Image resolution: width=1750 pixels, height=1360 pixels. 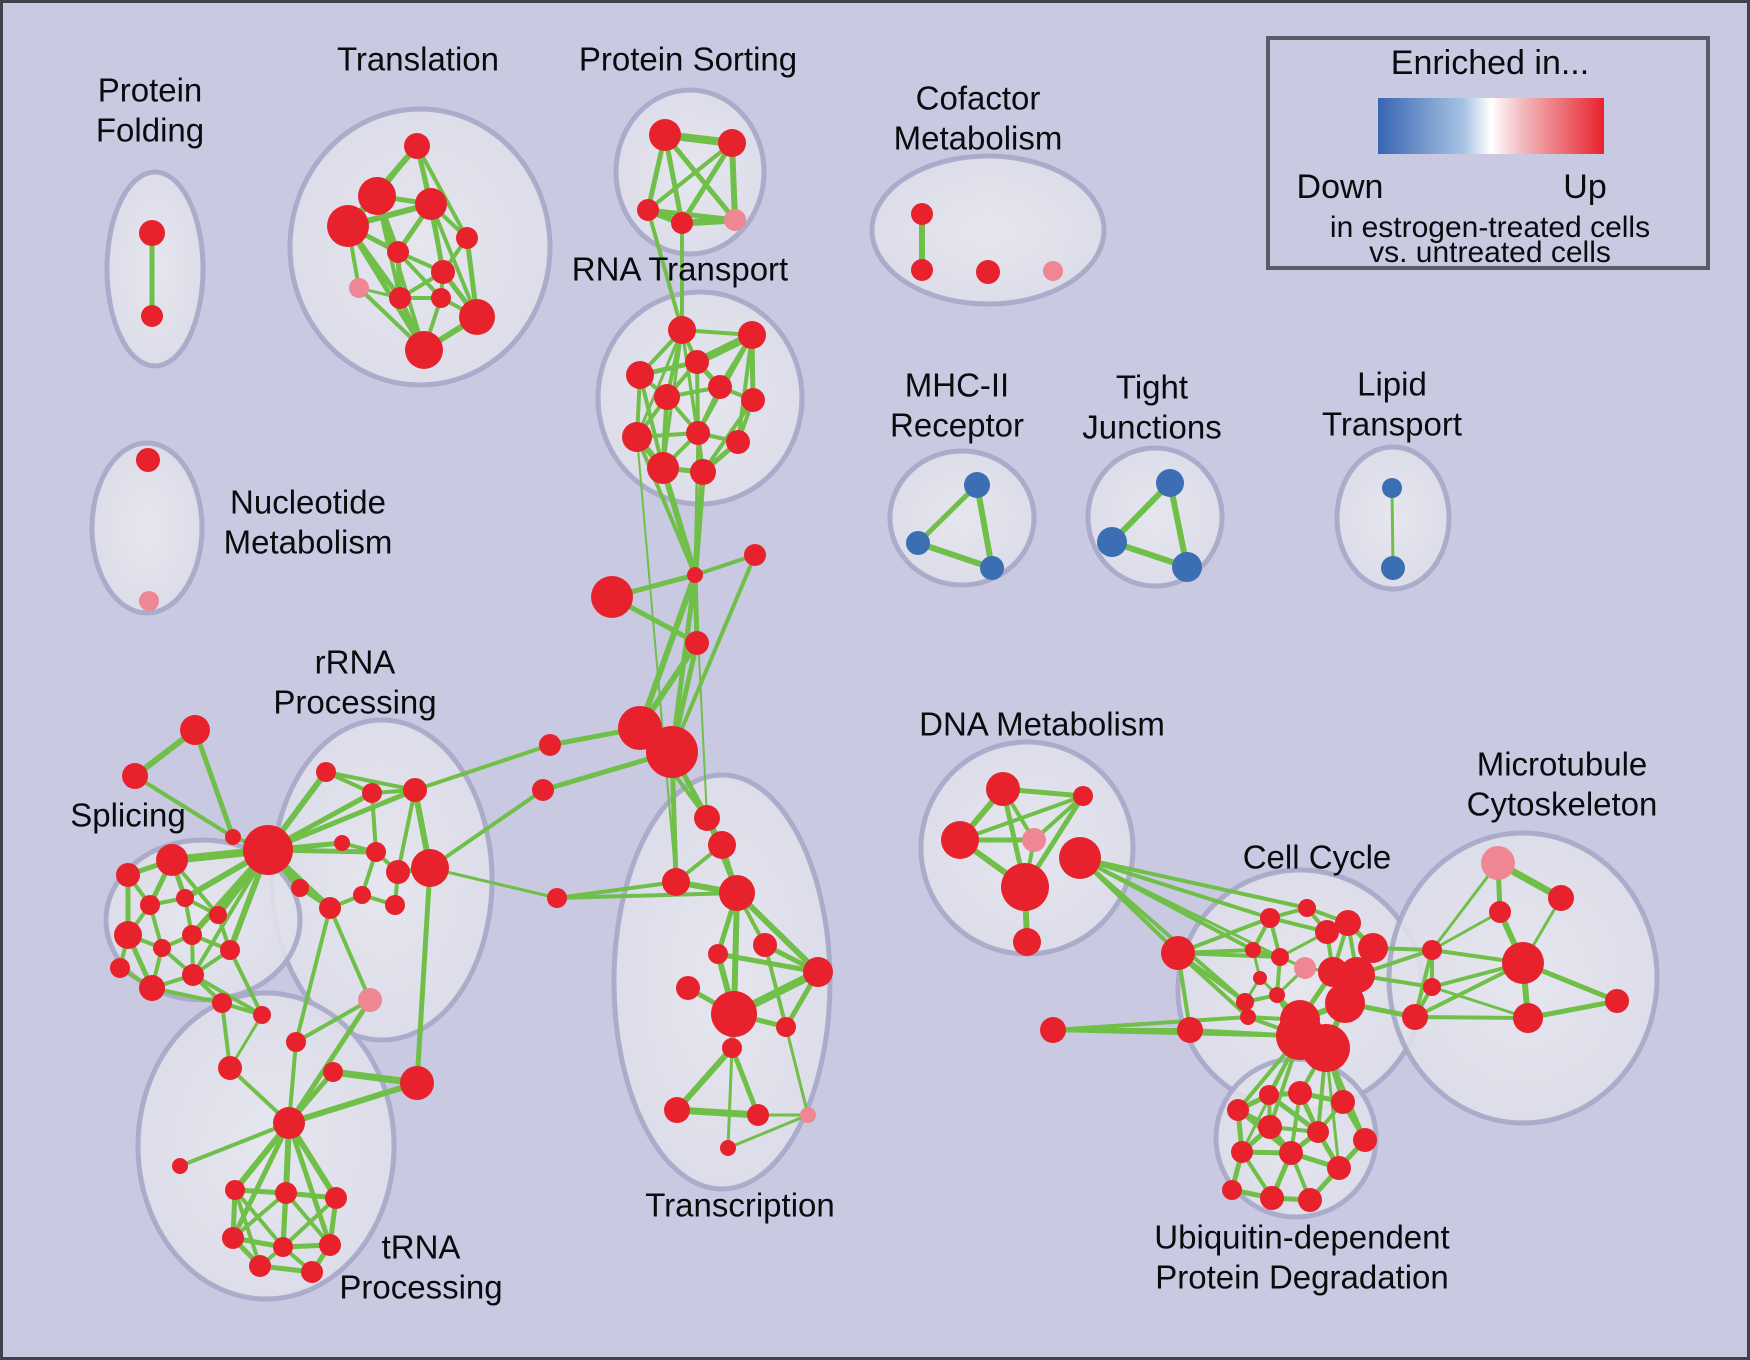 What do you see at coordinates (1392, 424) in the screenshot?
I see `cluster-label-lipid-transport: Transport` at bounding box center [1392, 424].